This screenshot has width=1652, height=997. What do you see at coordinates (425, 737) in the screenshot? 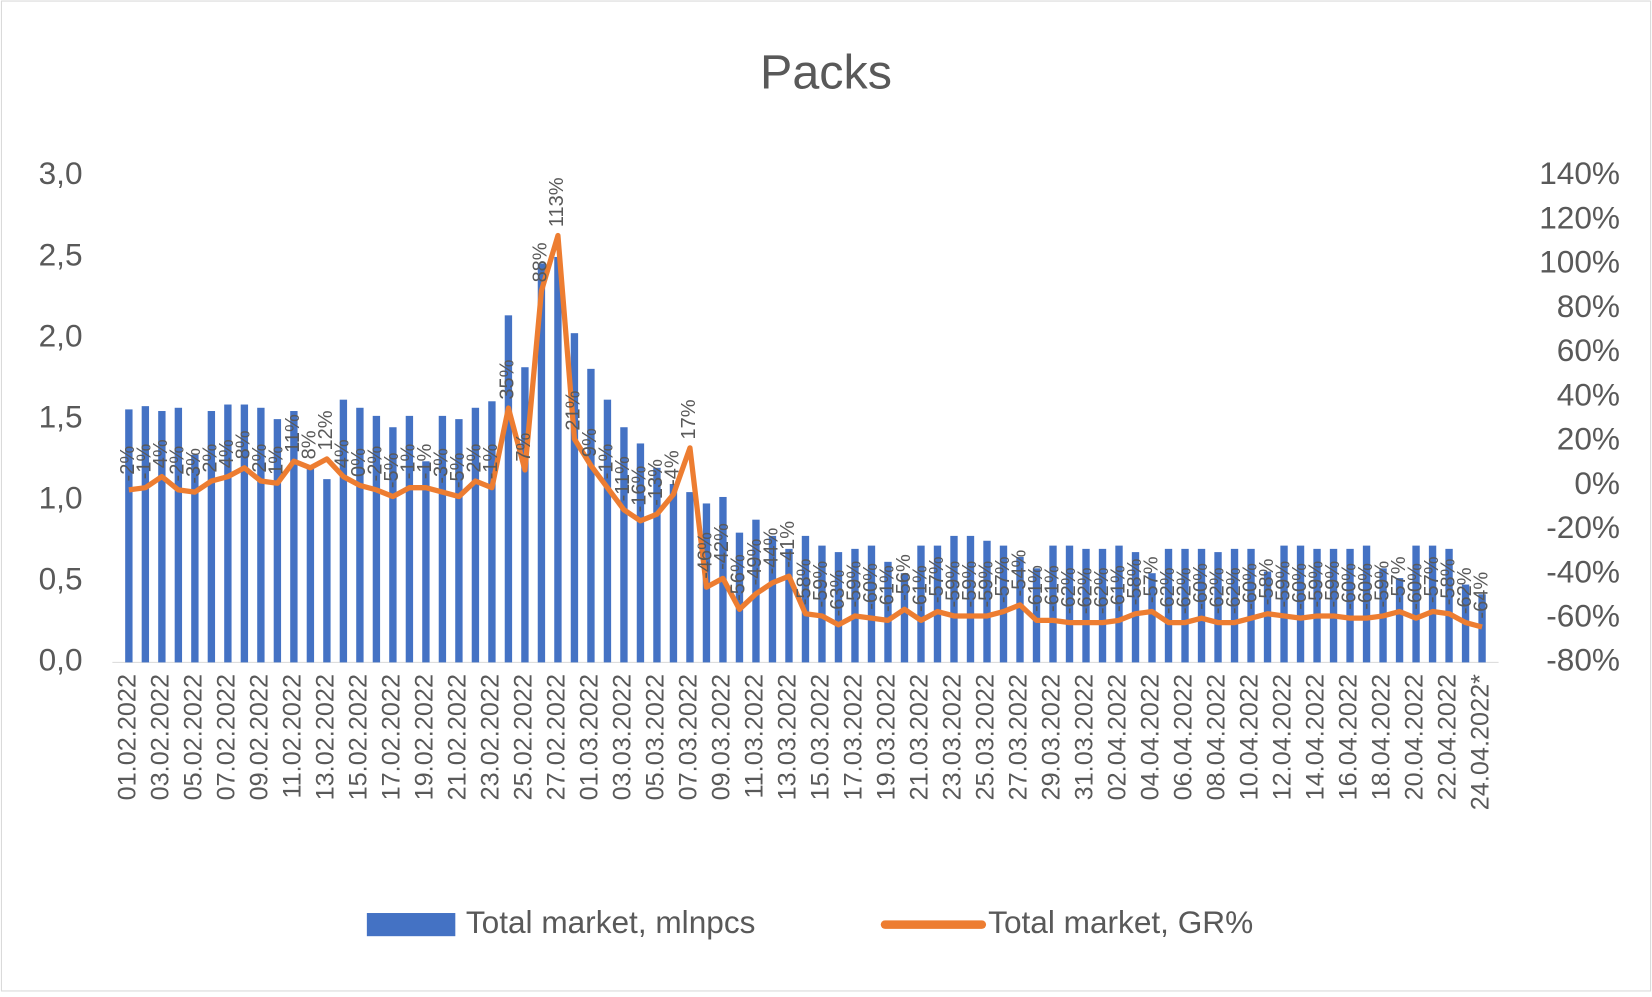
I see `x-tick-label: 19.02.2022` at bounding box center [425, 737].